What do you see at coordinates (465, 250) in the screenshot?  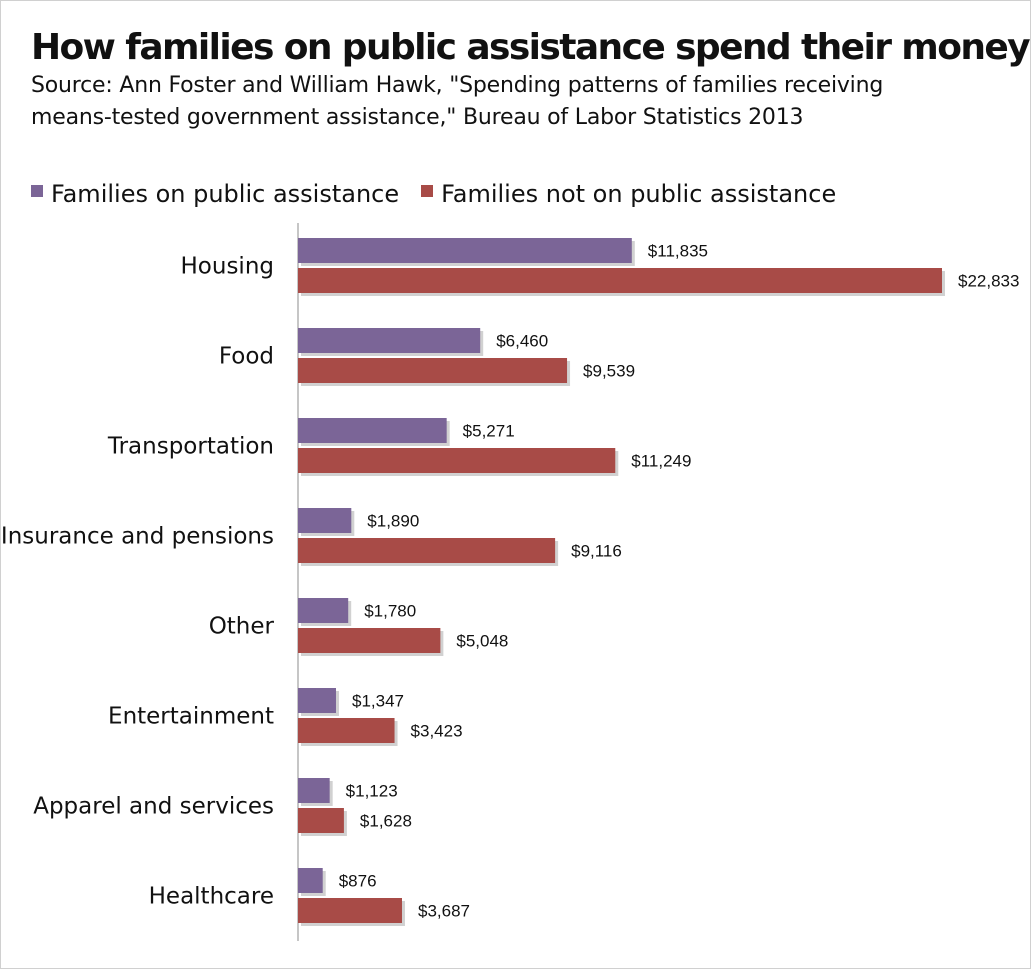 I see `bar-public-assistance-housing` at bounding box center [465, 250].